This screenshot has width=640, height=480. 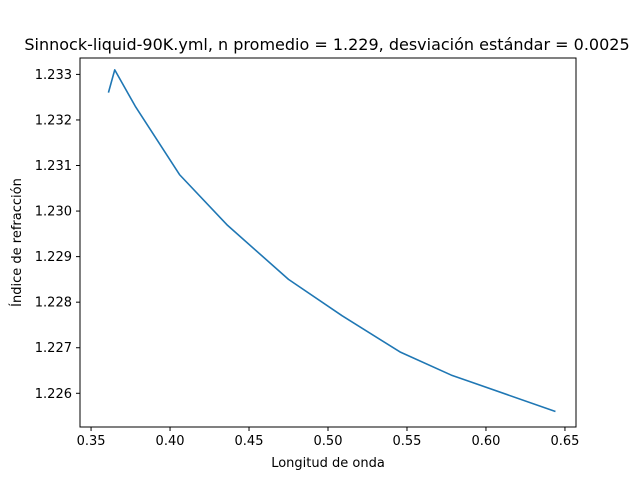 What do you see at coordinates (249, 441) in the screenshot?
I see `x-tick-label: 0.45` at bounding box center [249, 441].